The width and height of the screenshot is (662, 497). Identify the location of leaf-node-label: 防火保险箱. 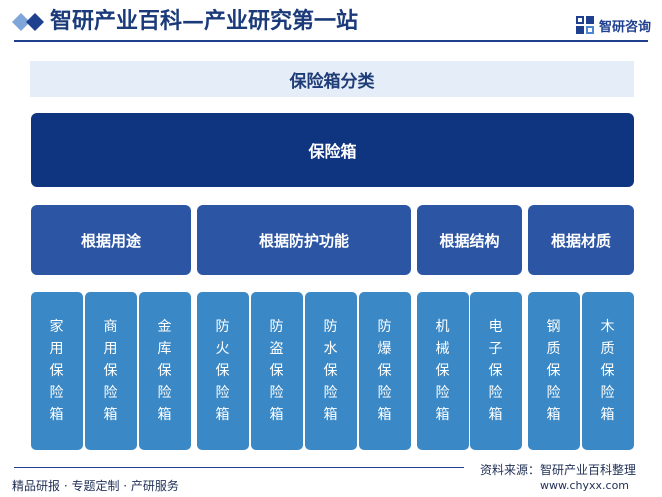
(223, 371).